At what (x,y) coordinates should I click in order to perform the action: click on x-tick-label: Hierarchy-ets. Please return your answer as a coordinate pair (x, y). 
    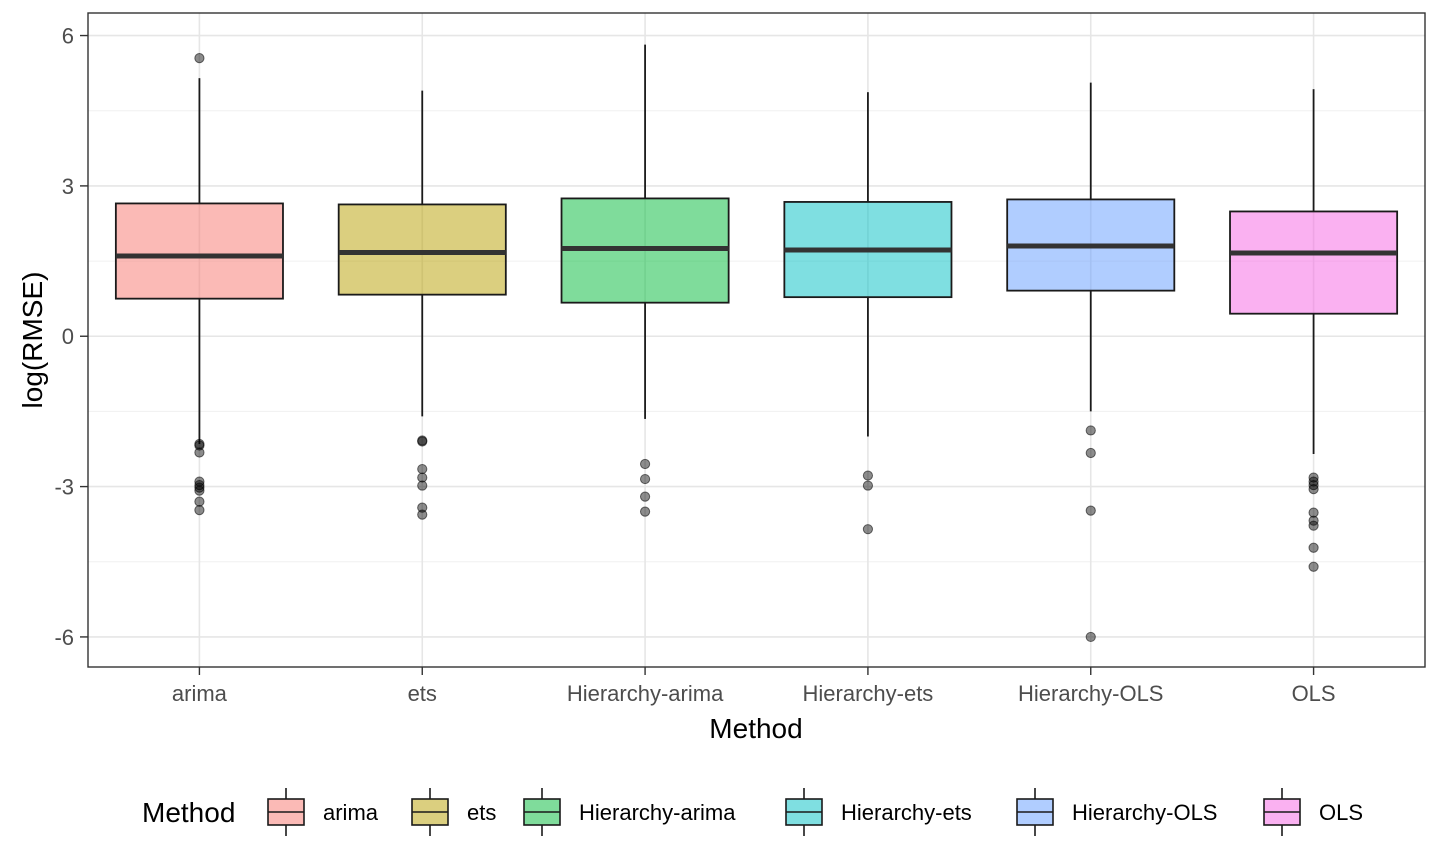
    Looking at the image, I should click on (868, 693).